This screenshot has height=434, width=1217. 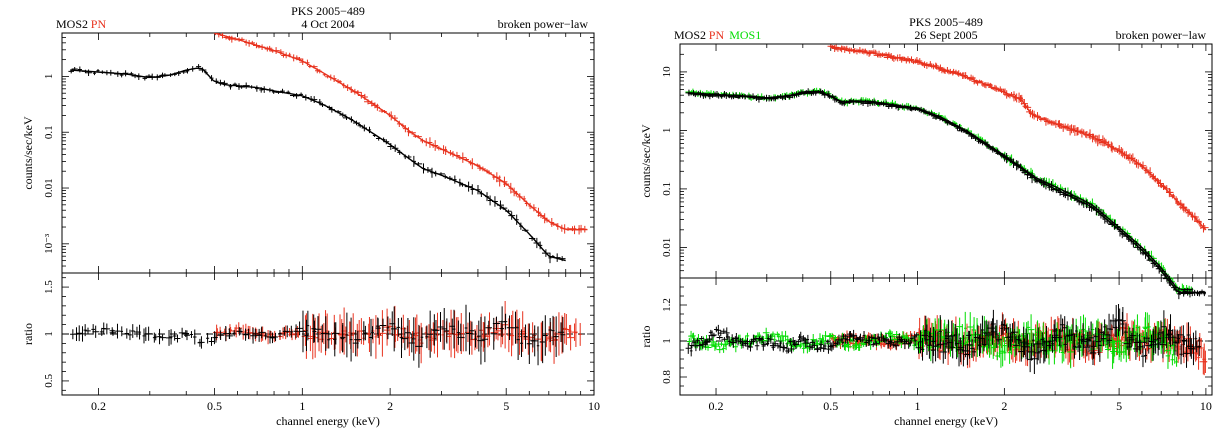 I want to click on model-line, so click(x=1018, y=138).